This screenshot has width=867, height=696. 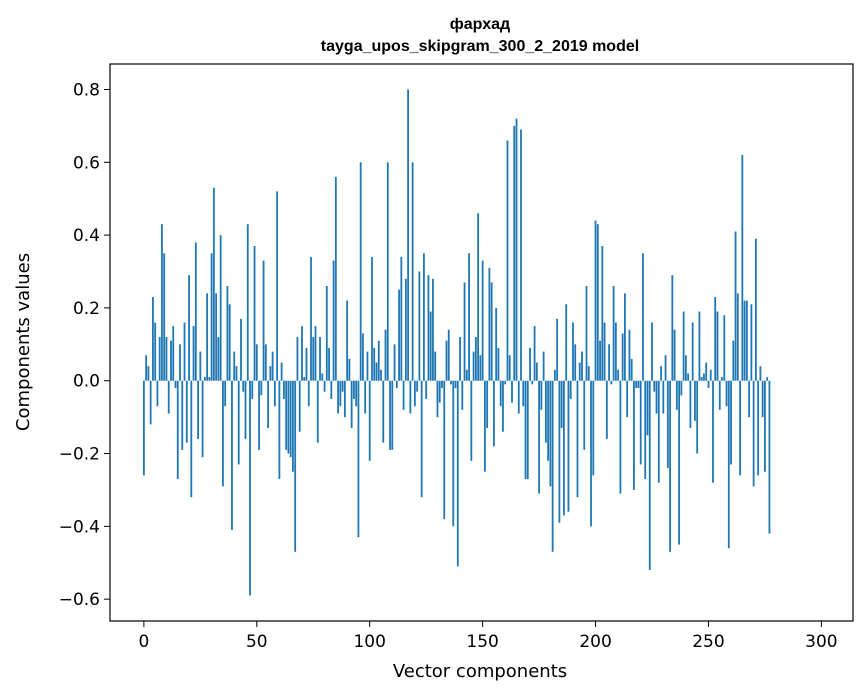 What do you see at coordinates (86, 163) in the screenshot?
I see `y-tick-label: 0.6` at bounding box center [86, 163].